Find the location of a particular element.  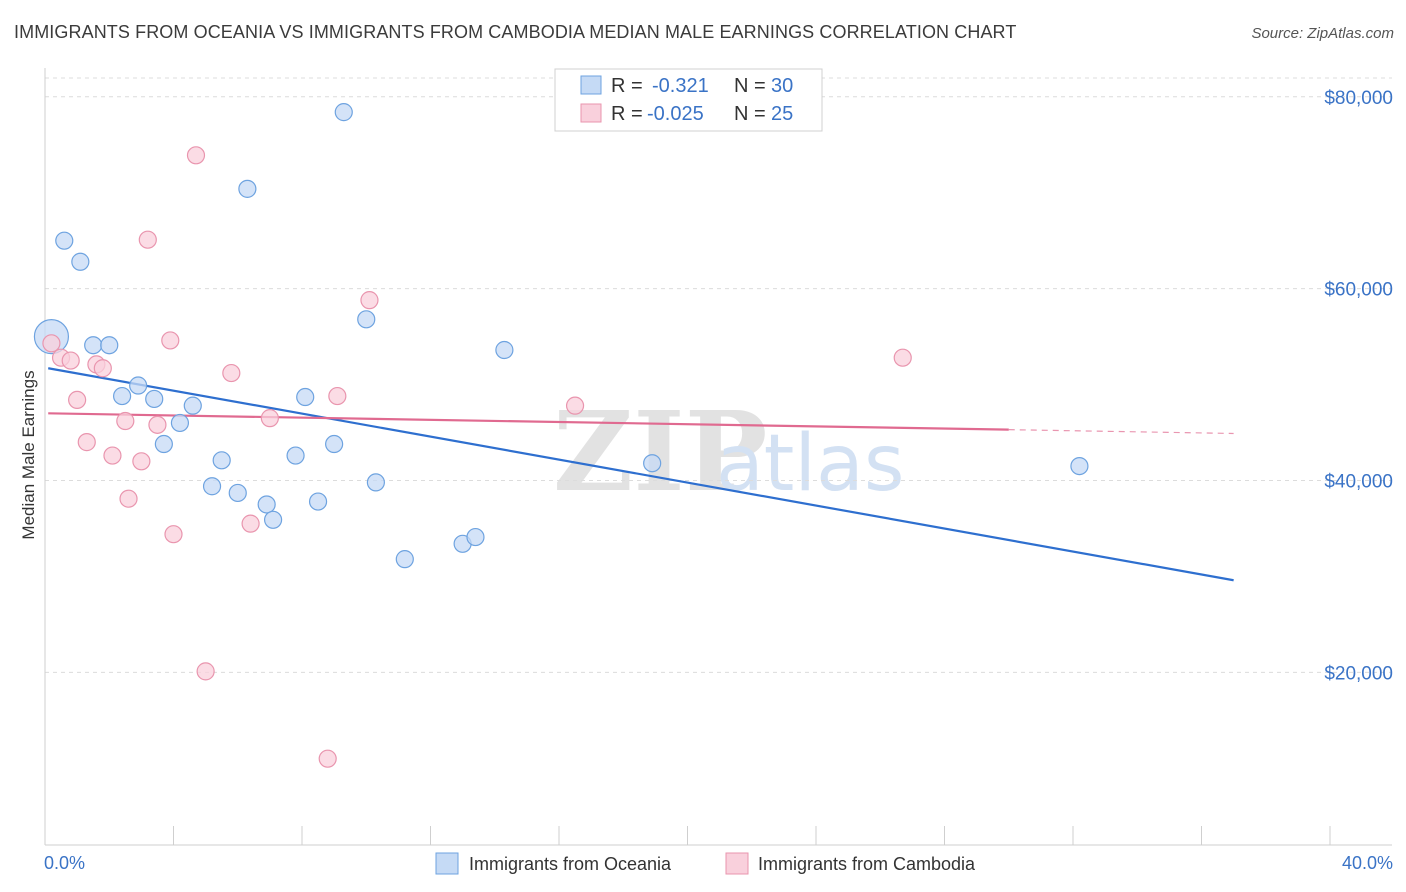

legend-r-value-cambodia: -0.025 is located at coordinates (675, 114).